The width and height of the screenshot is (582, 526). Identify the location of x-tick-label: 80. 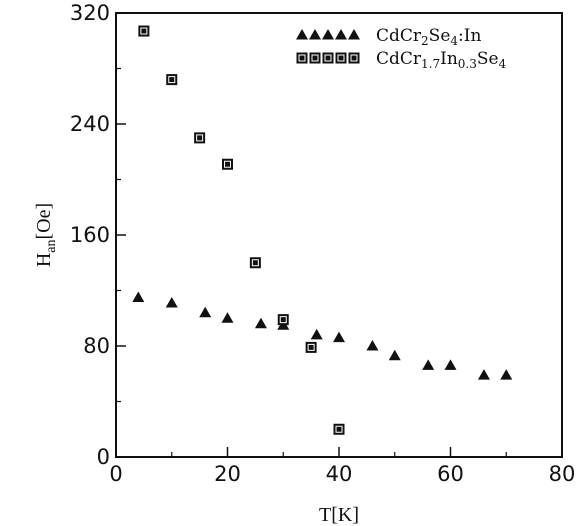
(562, 474).